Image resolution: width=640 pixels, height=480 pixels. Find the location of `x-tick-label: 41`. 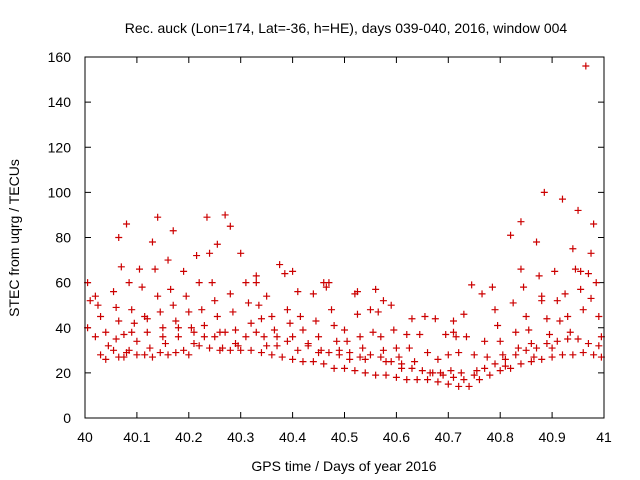

x-tick-label: 41 is located at coordinates (604, 437).